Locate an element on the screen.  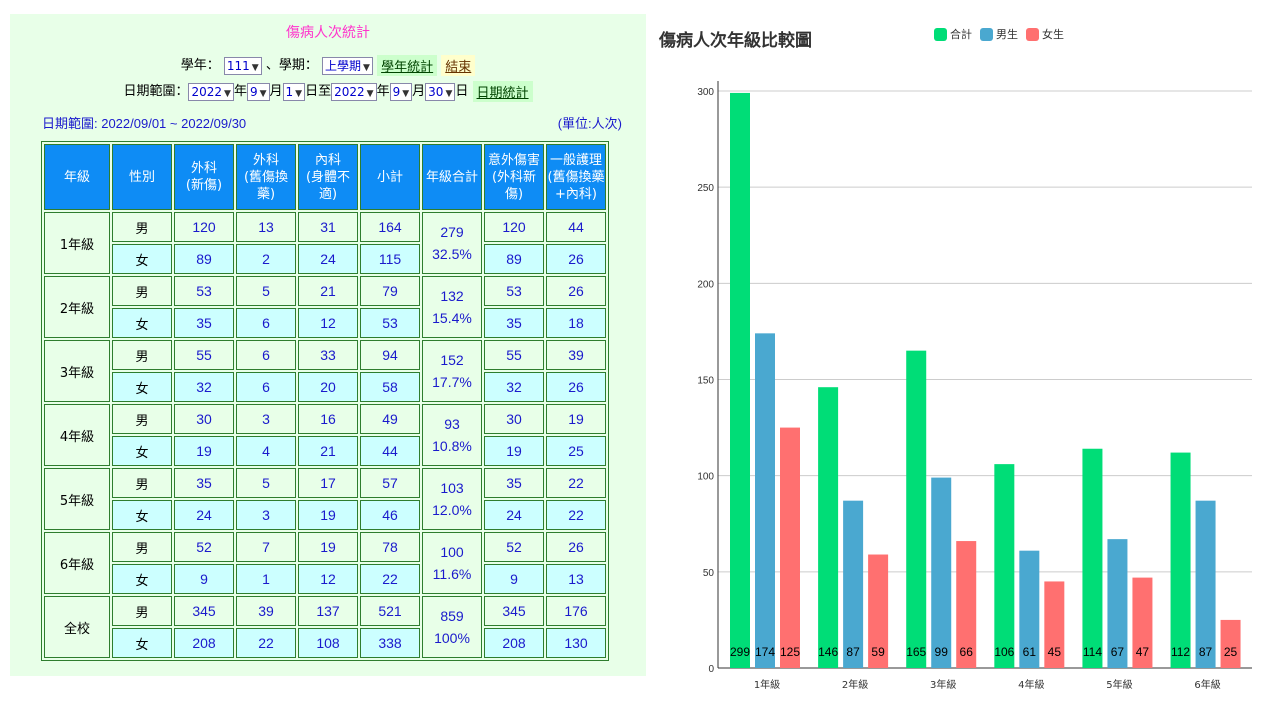
value-cell: 39 is located at coordinates (576, 355).